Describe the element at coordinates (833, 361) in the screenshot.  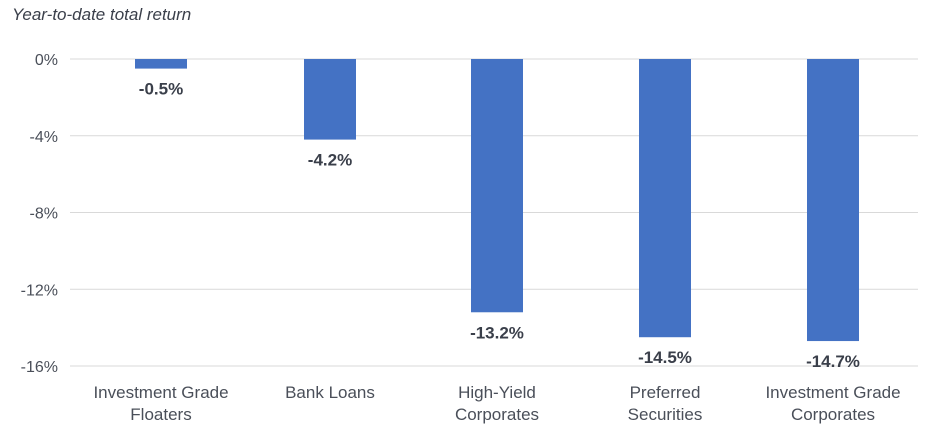
I see `data-label: -14.7%` at that location.